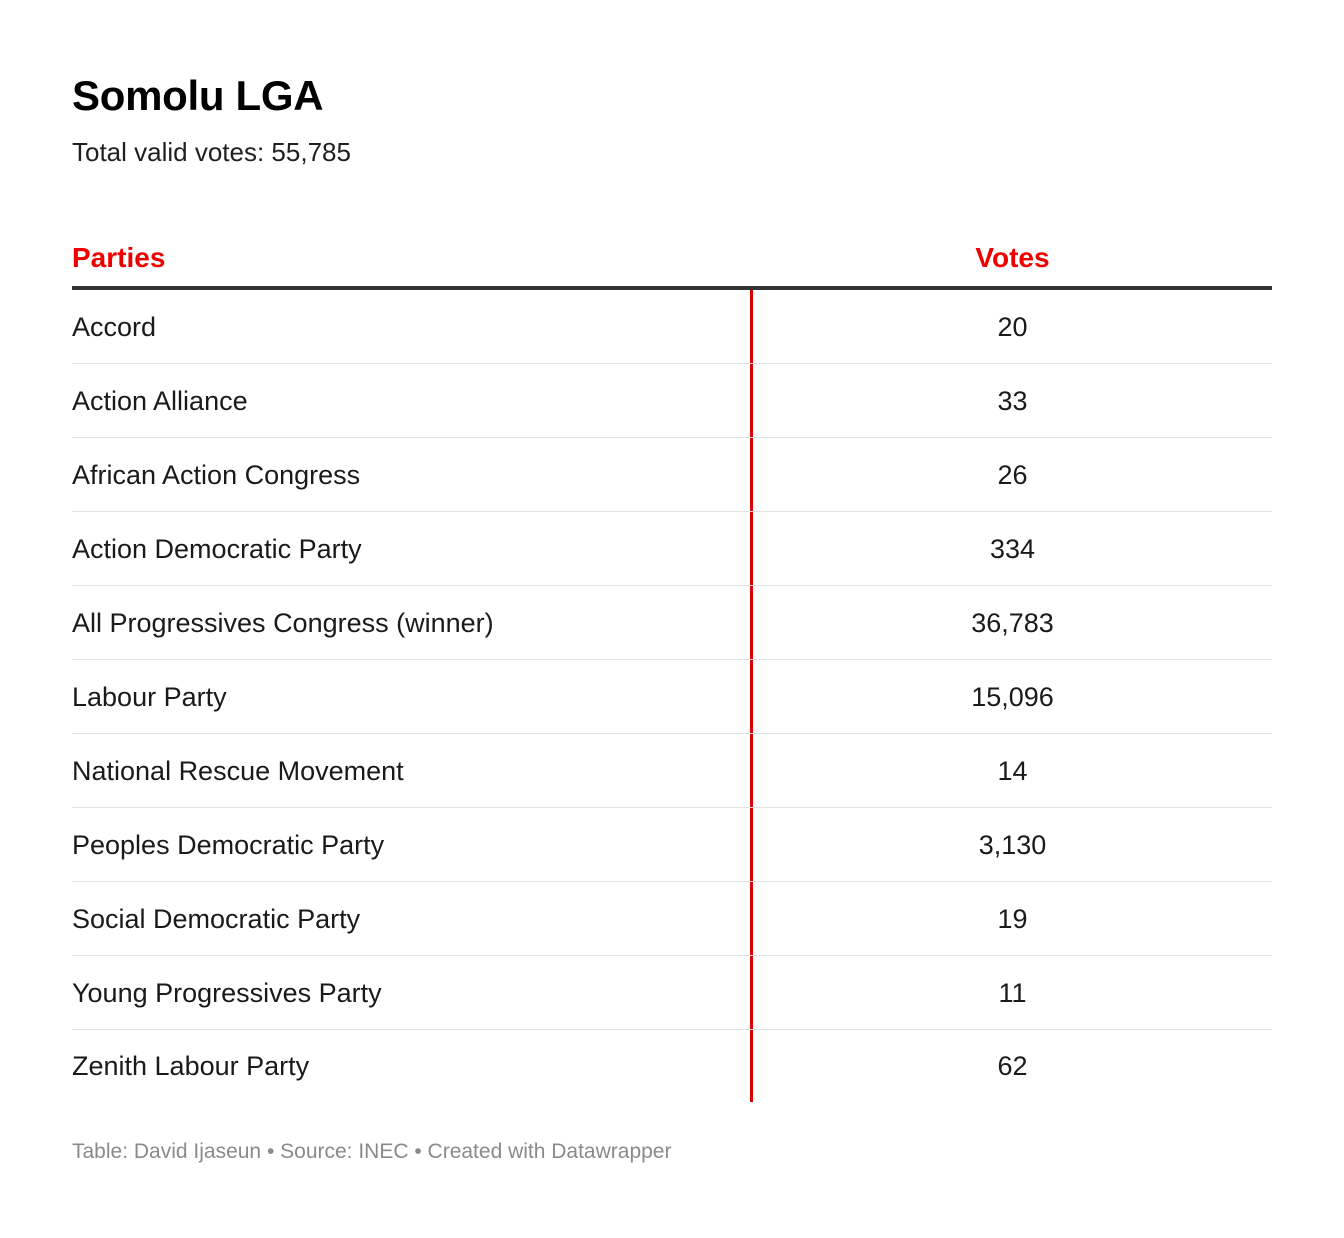 The height and width of the screenshot is (1238, 1344). I want to click on votes-cell: 62, so click(1012, 1066).